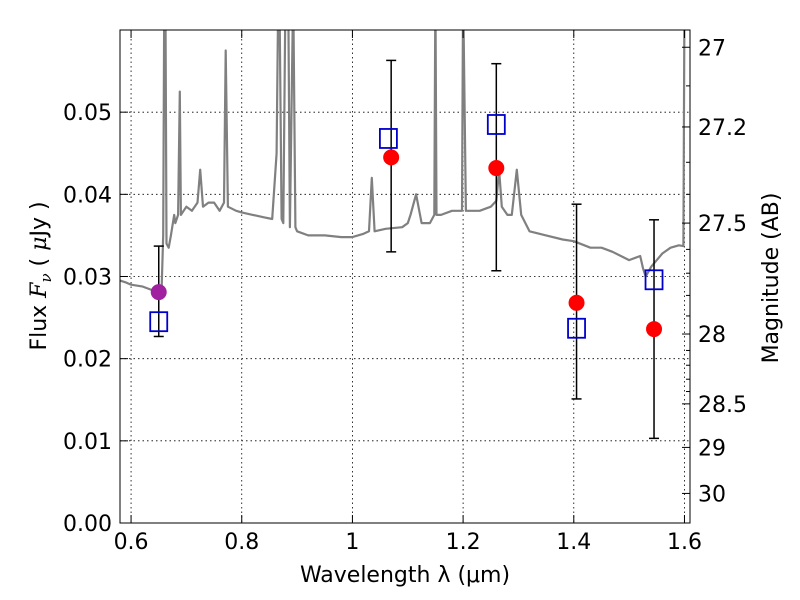 The width and height of the screenshot is (800, 600). Describe the element at coordinates (87, 442) in the screenshot. I see `y-tick-label: 0.01` at that location.